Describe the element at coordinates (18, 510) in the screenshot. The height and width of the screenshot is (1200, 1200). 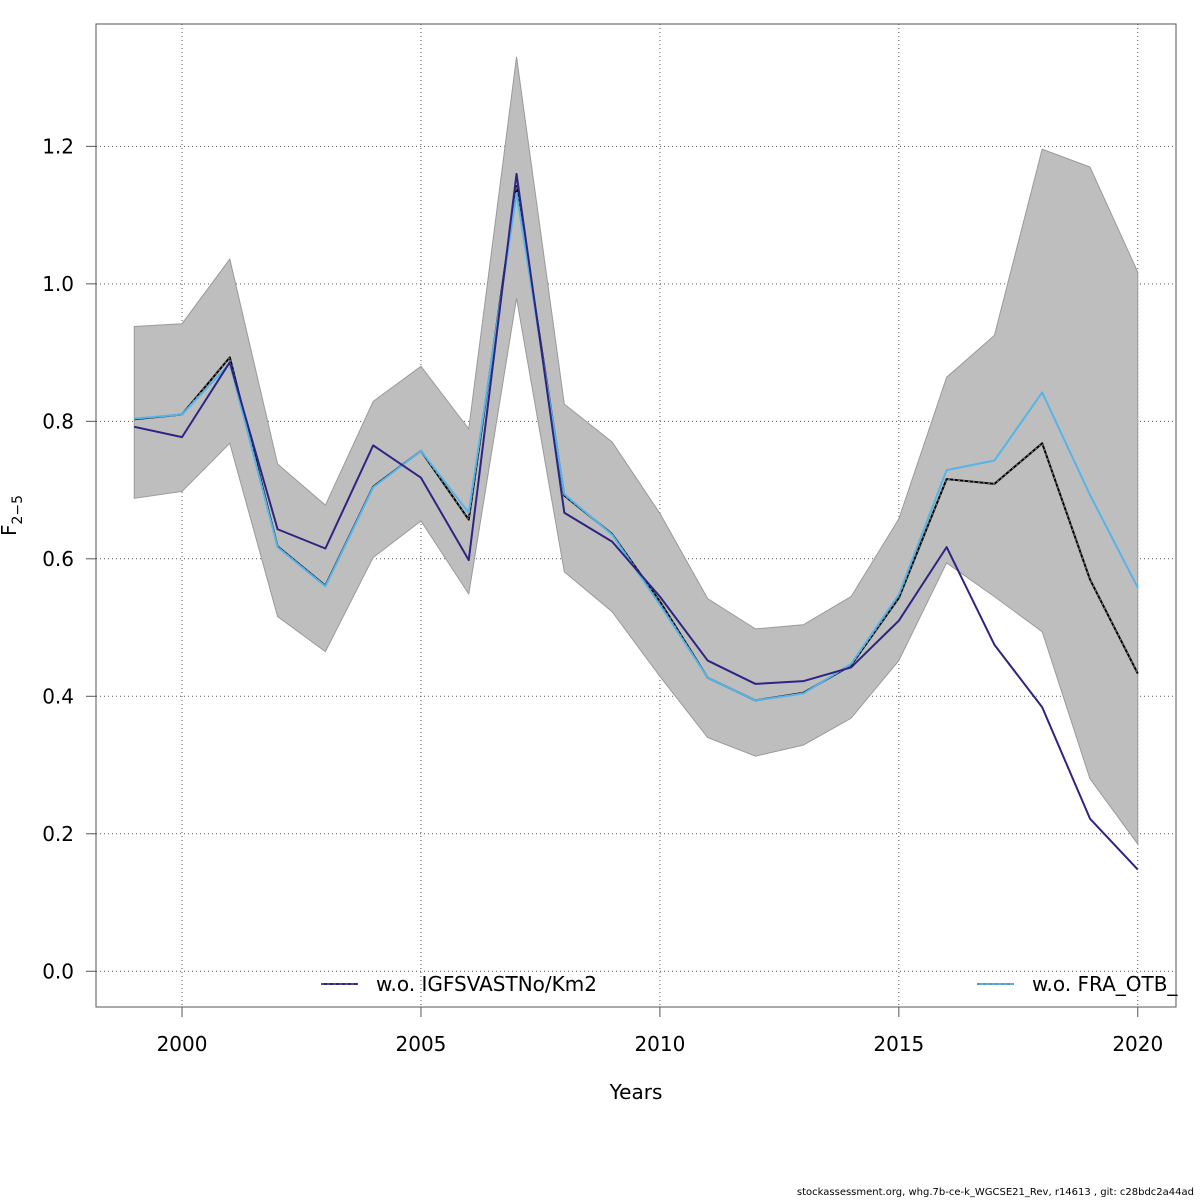
I see `y-axis-title-subscript: 2−5` at that location.